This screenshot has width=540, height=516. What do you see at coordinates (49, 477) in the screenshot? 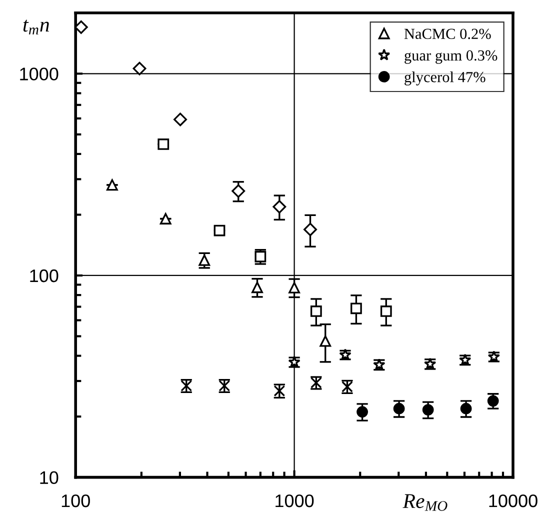
I see `y-tick-label: 10` at bounding box center [49, 477].